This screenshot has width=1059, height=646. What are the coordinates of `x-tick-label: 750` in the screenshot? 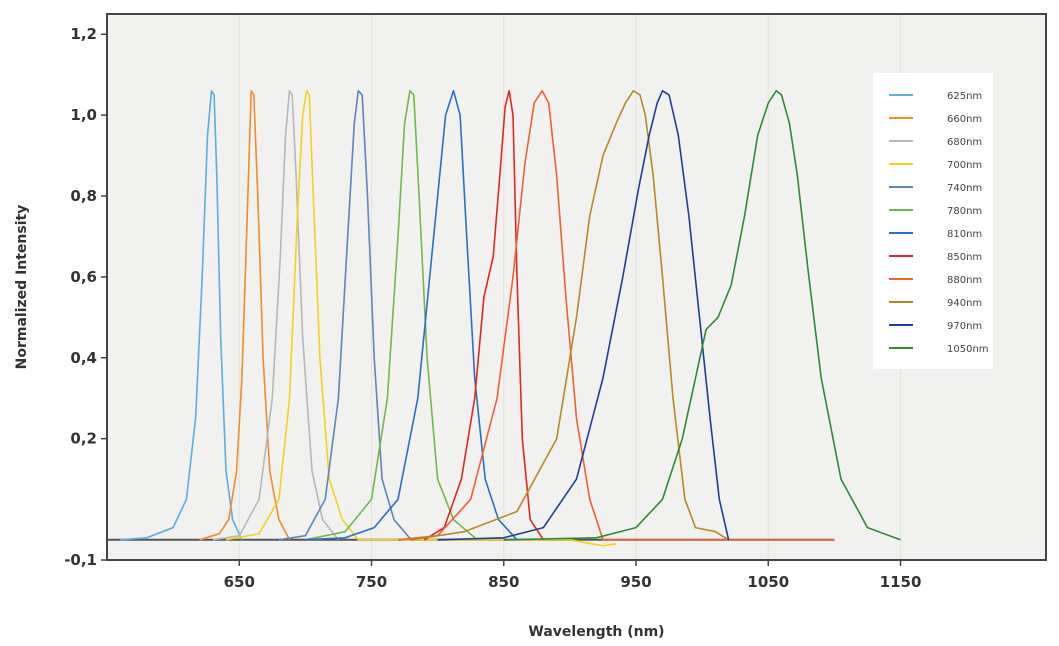 It's located at (371, 582).